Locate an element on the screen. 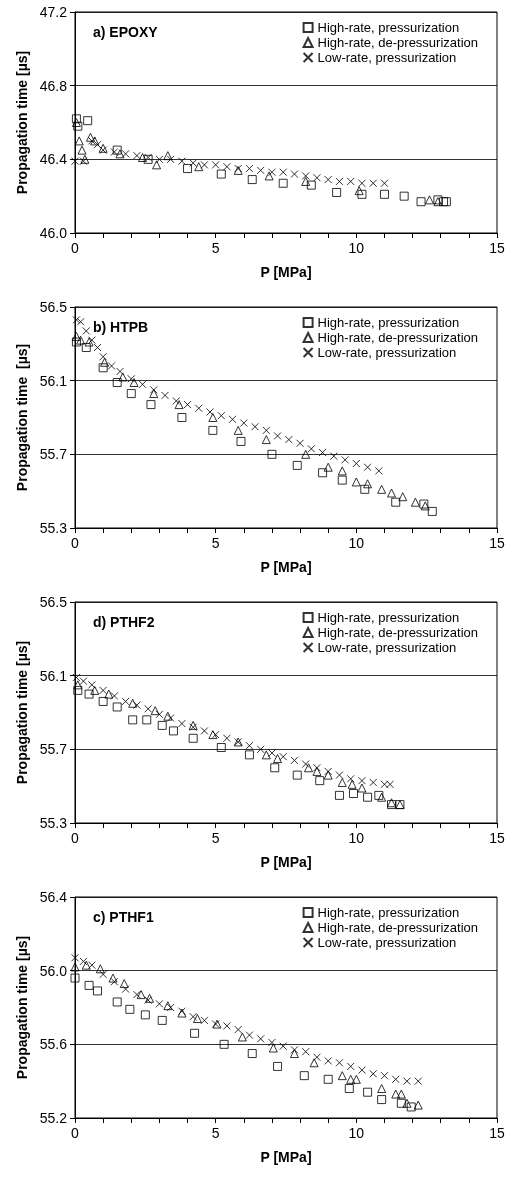  text: d) PTHF2 is located at coordinates (124, 622).